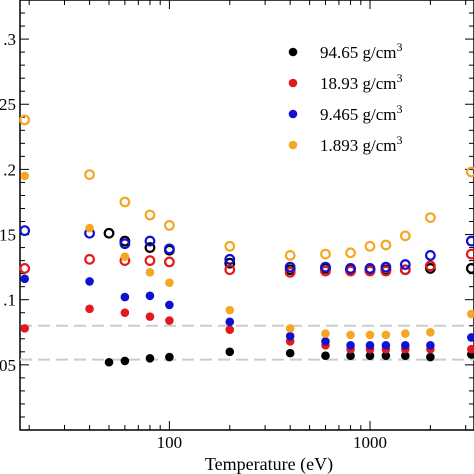 The width and height of the screenshot is (474, 474). What do you see at coordinates (9, 169) in the screenshot?
I see `y-tick-label: .2` at bounding box center [9, 169].